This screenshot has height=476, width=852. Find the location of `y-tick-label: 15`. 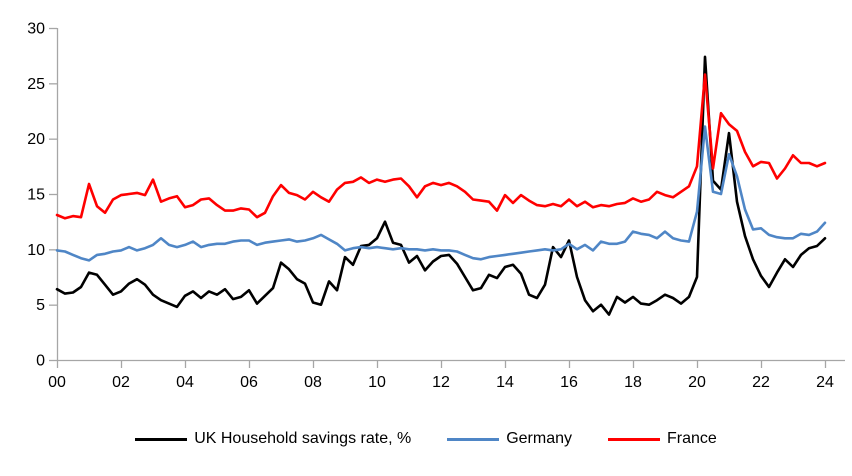

y-tick-label: 15 is located at coordinates (36, 195).